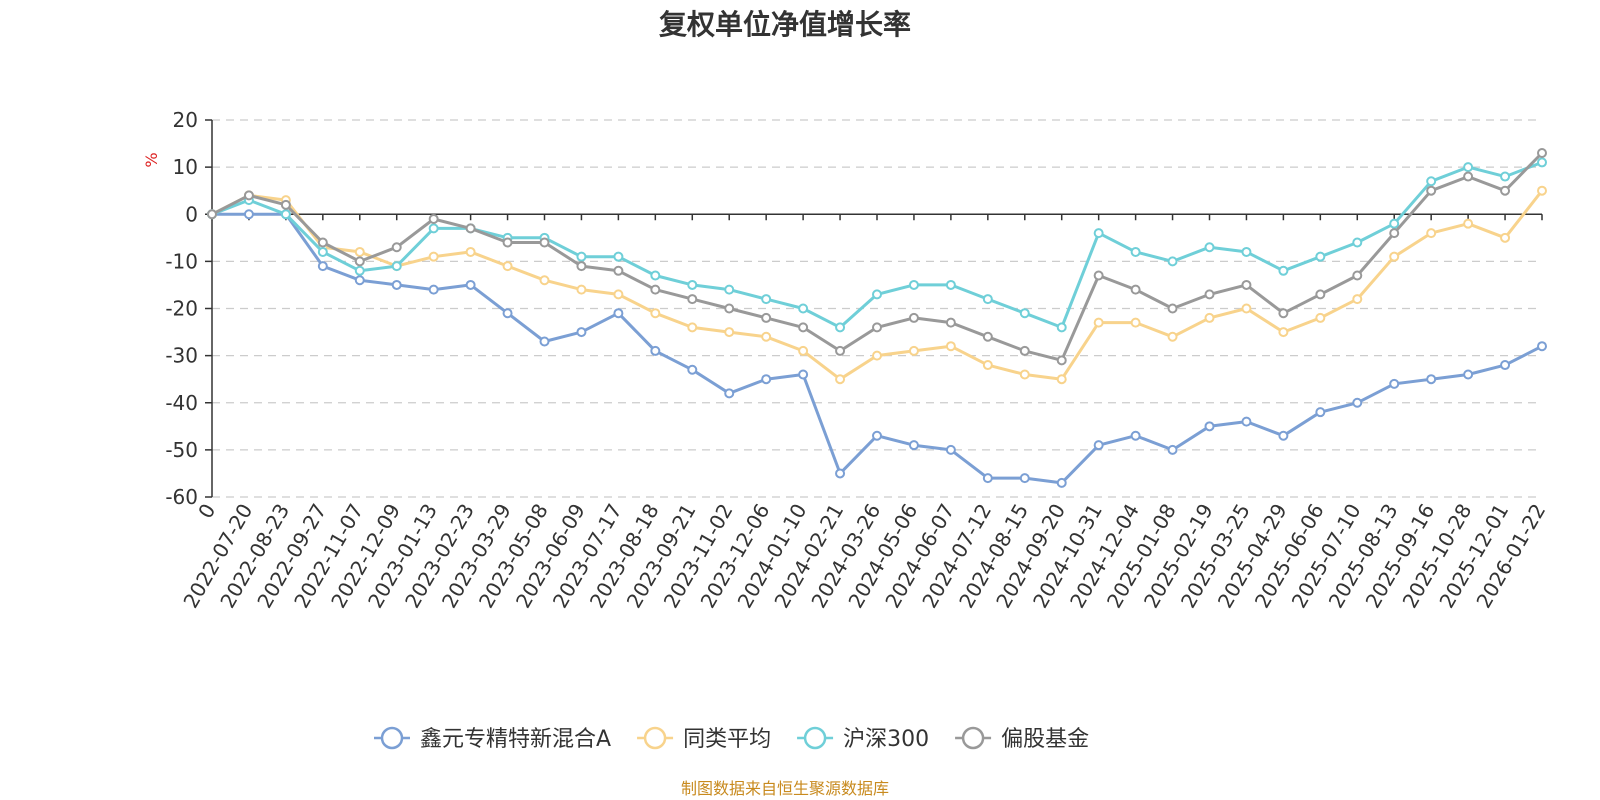 This screenshot has width=1600, height=800. I want to click on legend-item: 同类平均, so click(704, 739).